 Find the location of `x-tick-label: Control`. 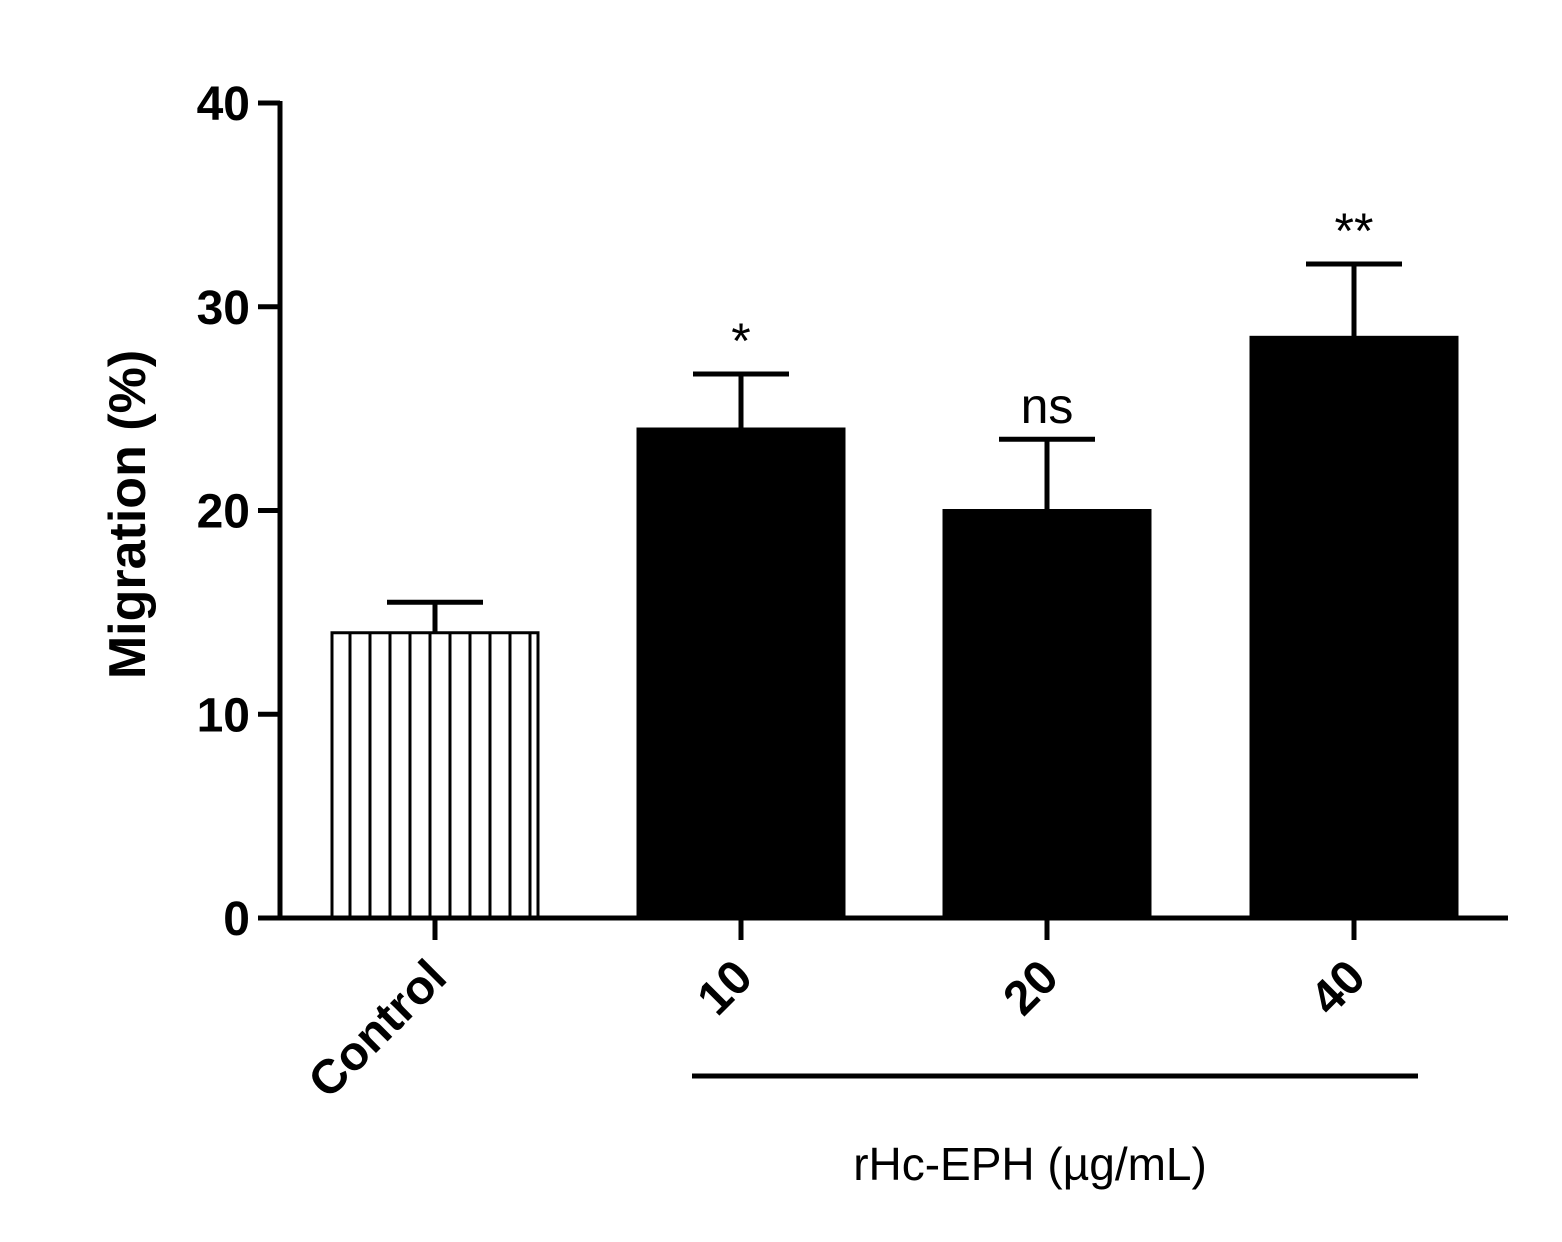

x-tick-label: Control is located at coordinates (378, 1029).